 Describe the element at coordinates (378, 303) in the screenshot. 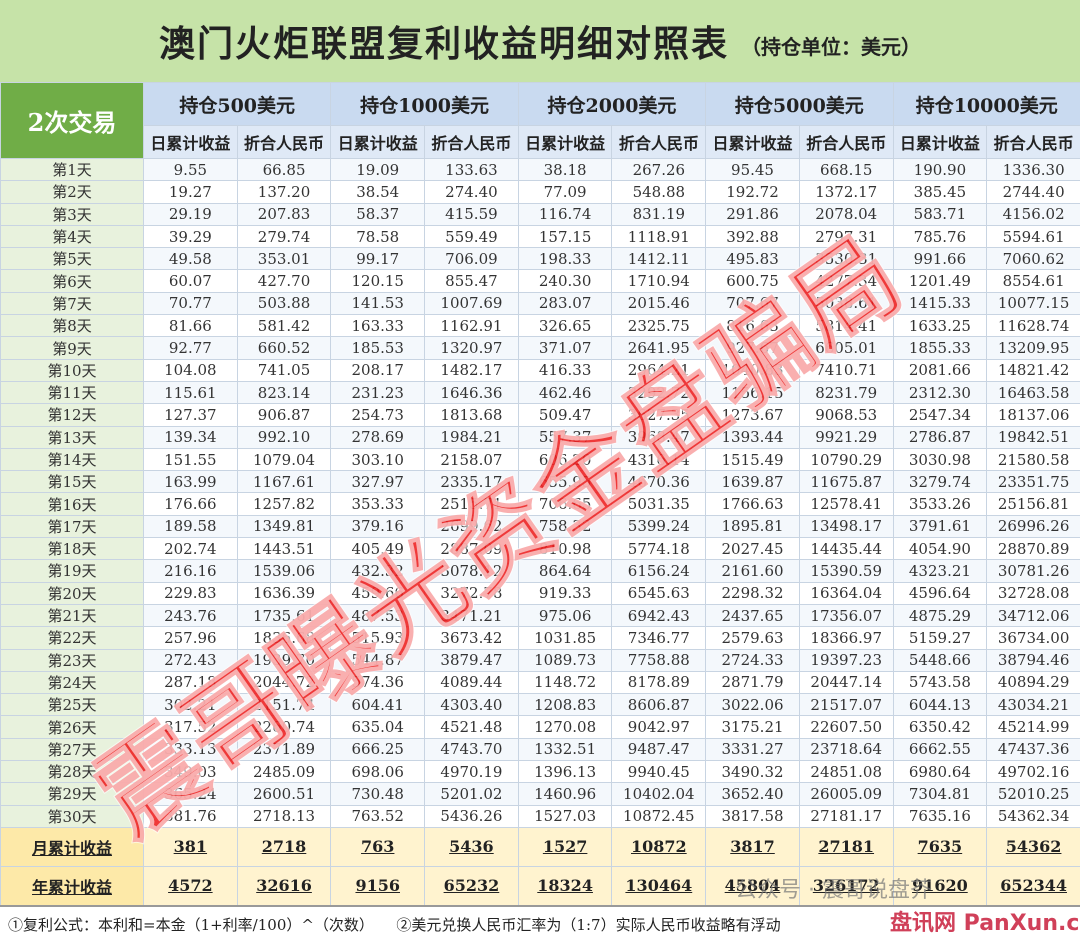

I see `cell: 141.53` at that location.